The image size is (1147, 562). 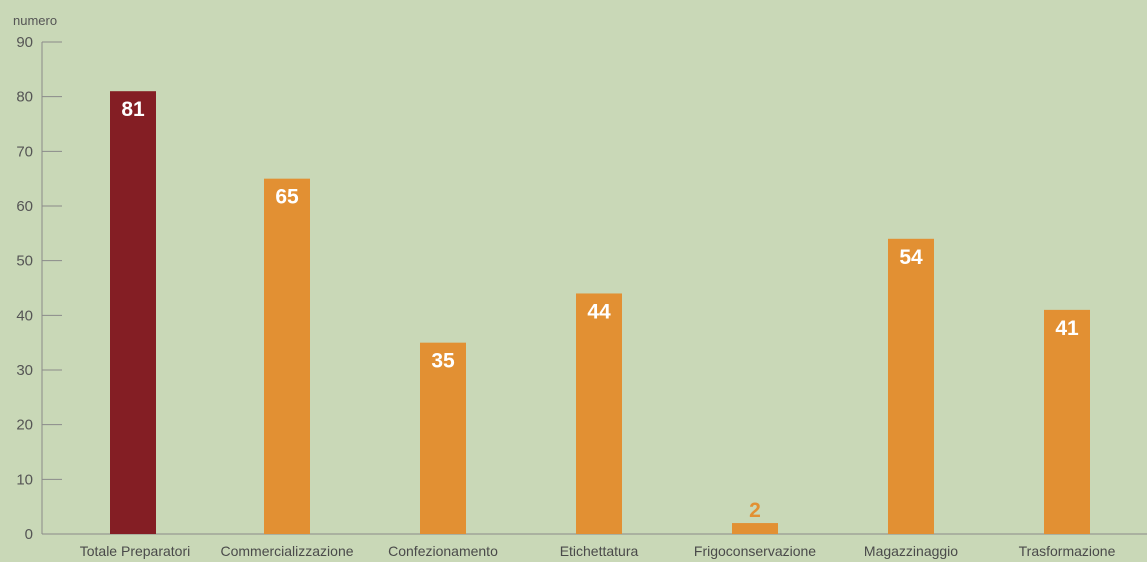 What do you see at coordinates (443, 438) in the screenshot?
I see `bar-confezionamento` at bounding box center [443, 438].